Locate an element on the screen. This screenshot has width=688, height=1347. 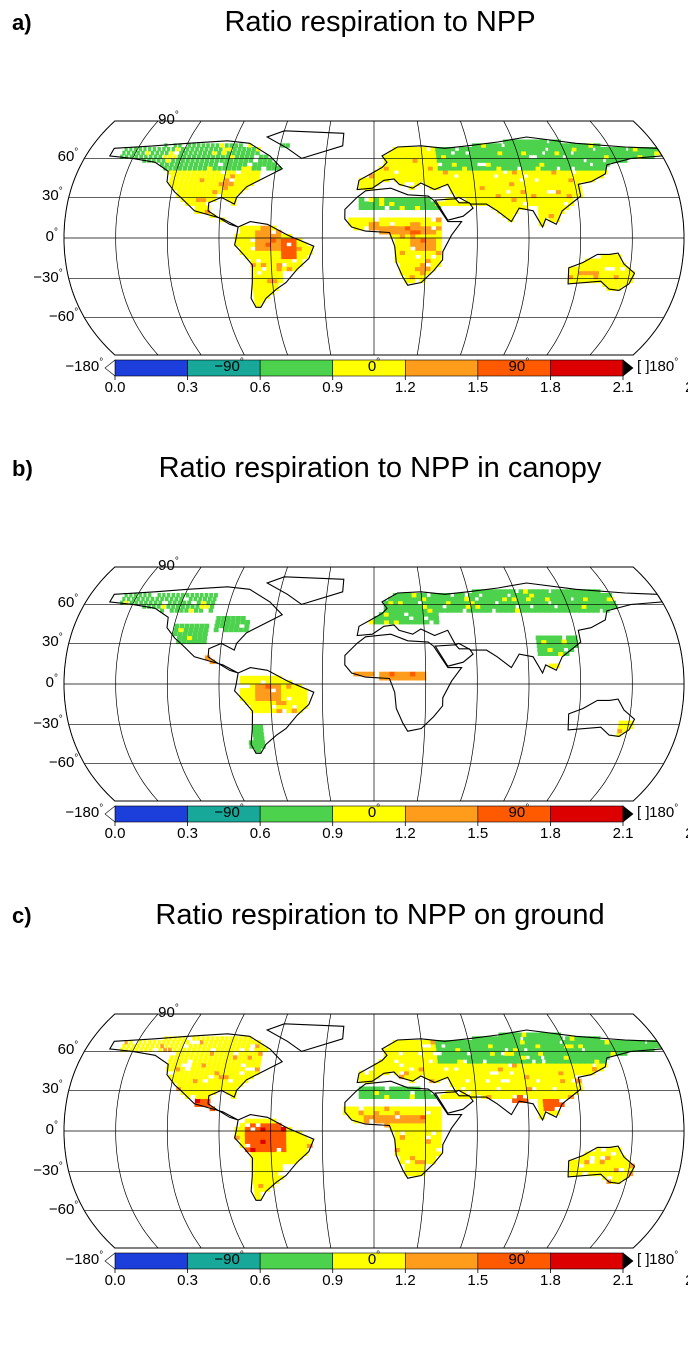
lon-tick-value: 90 is located at coordinates (517, 812).